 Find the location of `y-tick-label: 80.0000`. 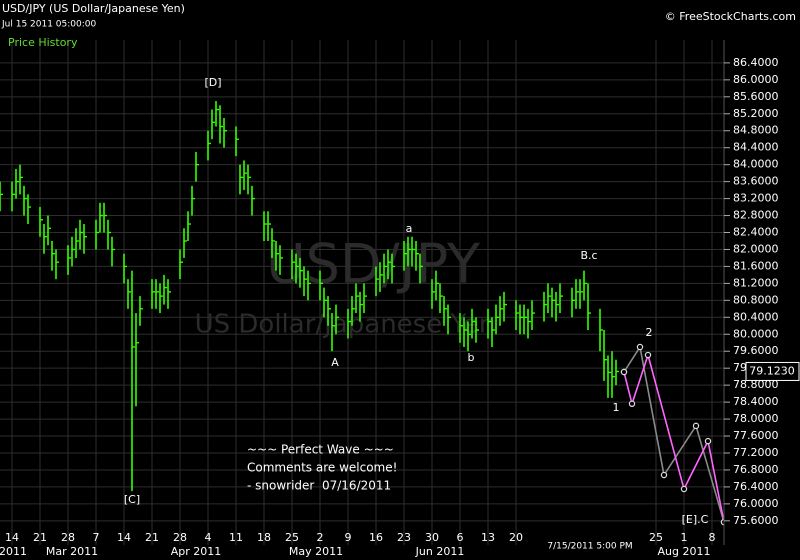

y-tick-label: 80.0000 is located at coordinates (756, 333).